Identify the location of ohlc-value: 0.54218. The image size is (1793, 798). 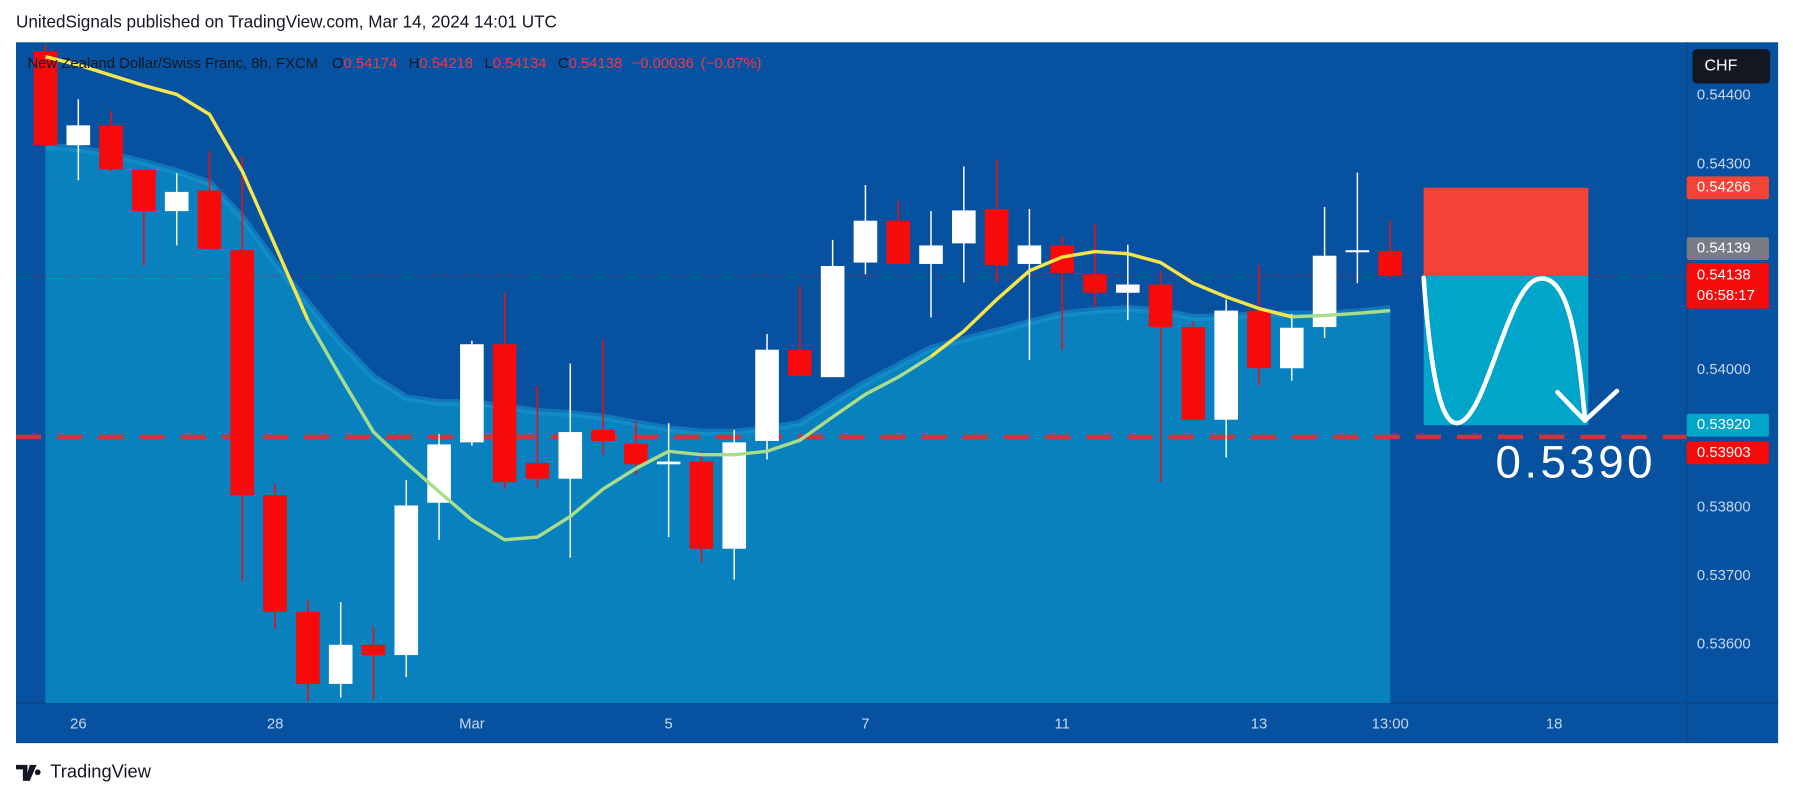
(446, 64).